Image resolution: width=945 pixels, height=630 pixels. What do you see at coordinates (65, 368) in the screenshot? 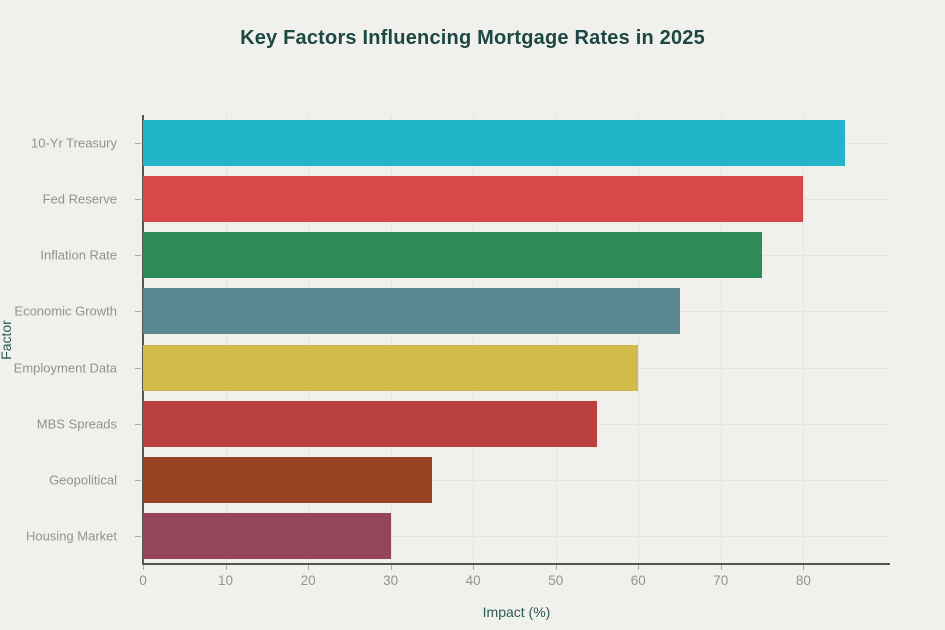
I see `category-label-employment-data: Employment Data` at bounding box center [65, 368].